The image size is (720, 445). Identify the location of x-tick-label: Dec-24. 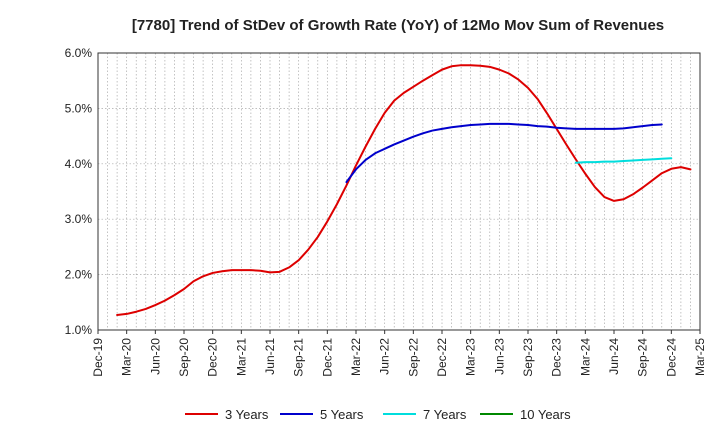
(671, 357).